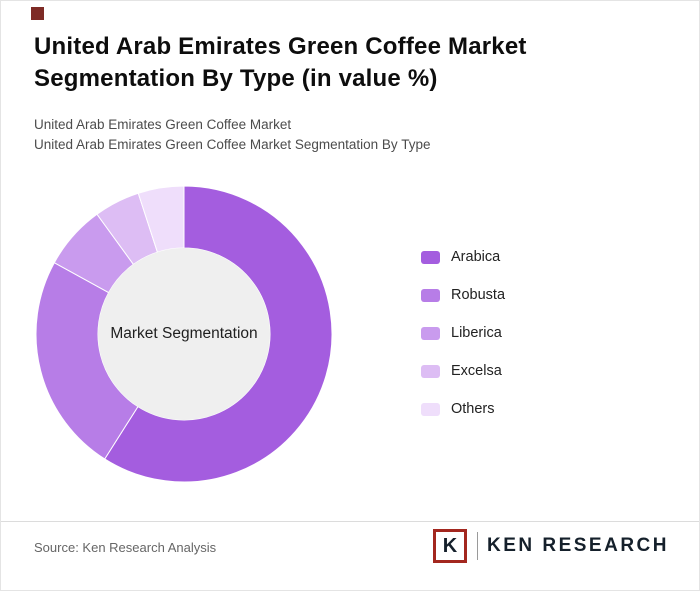 This screenshot has height=591, width=700. What do you see at coordinates (577, 545) in the screenshot?
I see `logo-wordmark: KEN RESEARCH` at bounding box center [577, 545].